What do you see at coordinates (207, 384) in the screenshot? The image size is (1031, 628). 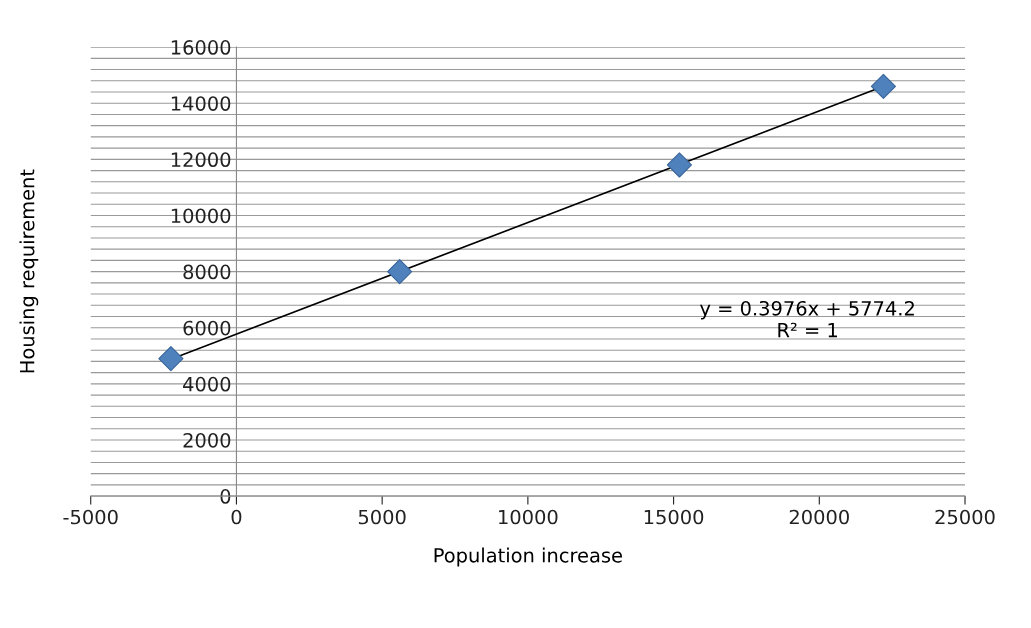 I see `y-tick-label: 4000` at bounding box center [207, 384].